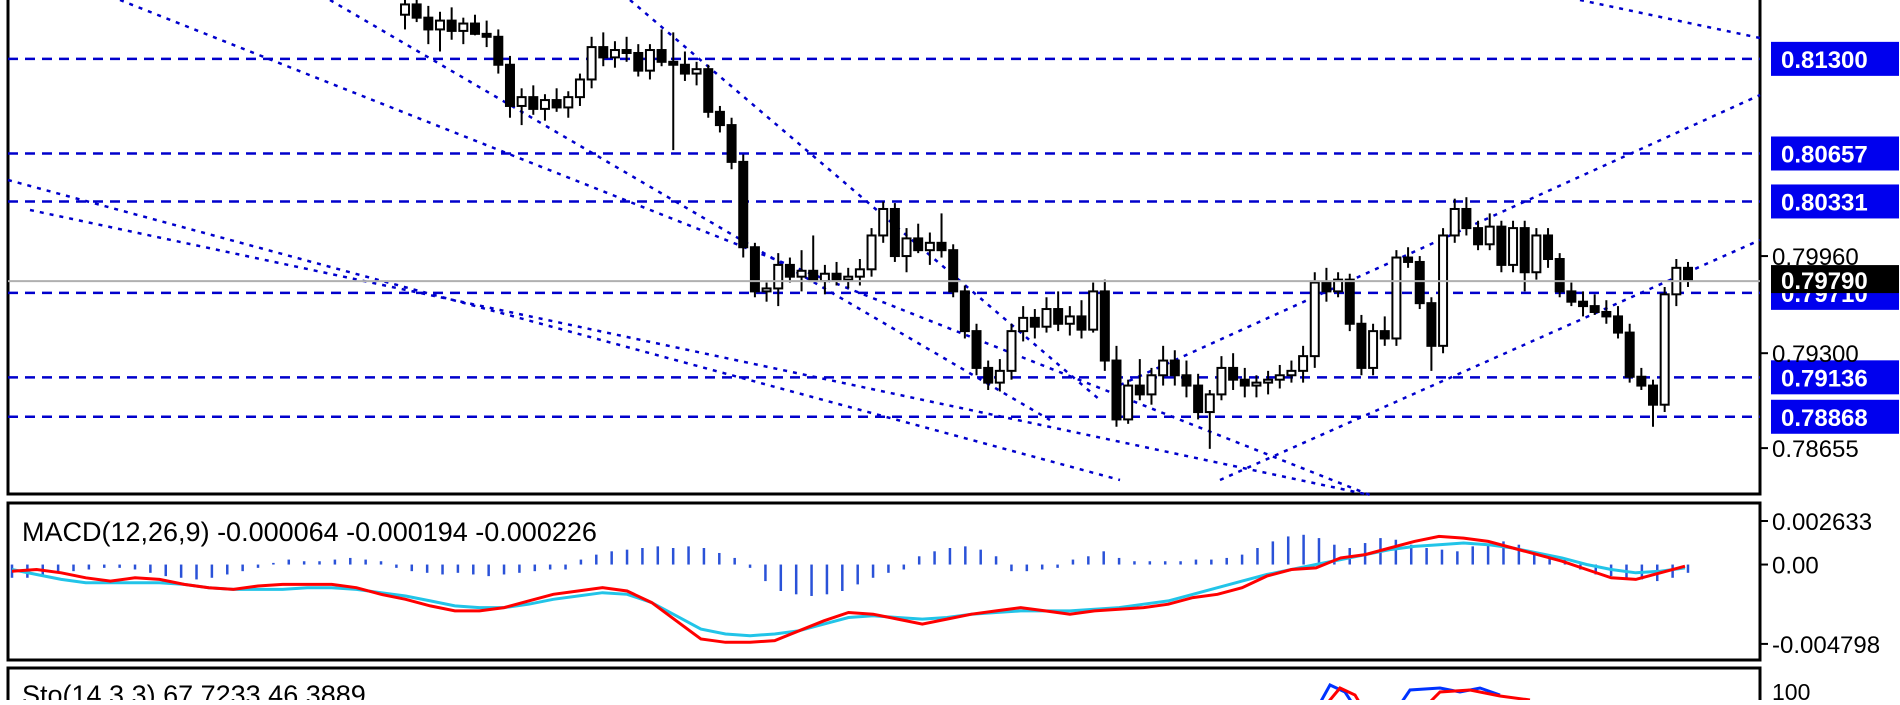  I want to click on level-label: 0.78868, so click(1824, 418).